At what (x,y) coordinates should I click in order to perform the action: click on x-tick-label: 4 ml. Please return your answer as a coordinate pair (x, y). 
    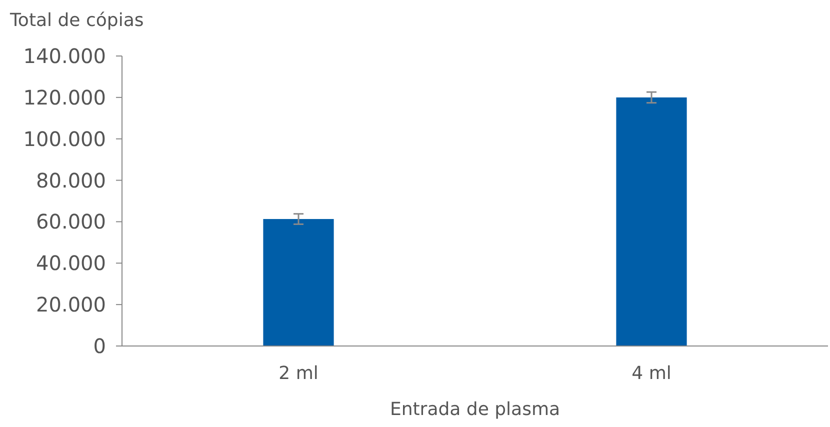
    Looking at the image, I should click on (652, 373).